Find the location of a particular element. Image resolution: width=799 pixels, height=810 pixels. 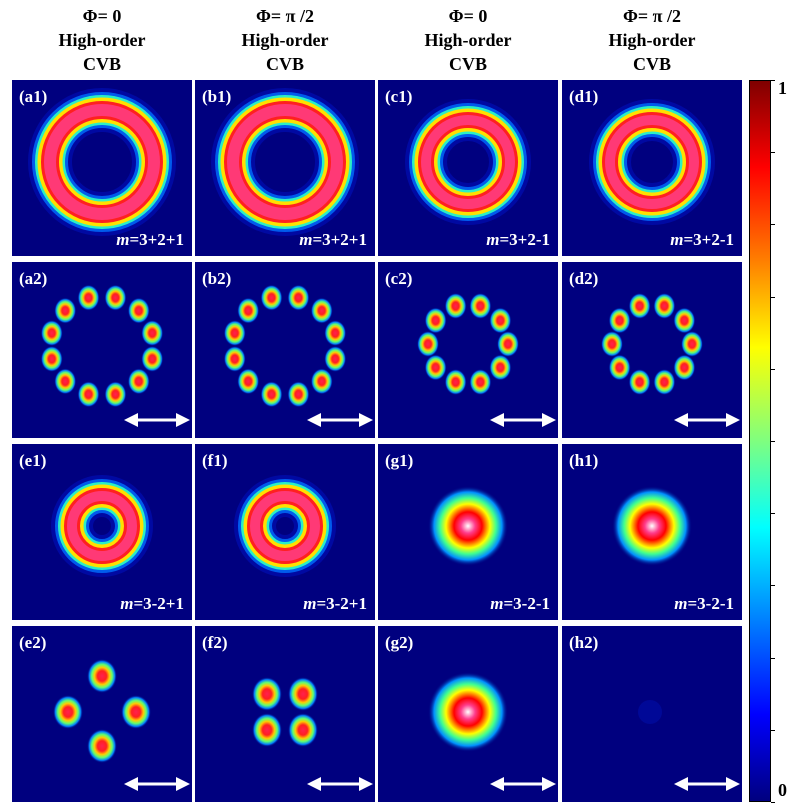

beam-image-panel: (h2) is located at coordinates (652, 714).